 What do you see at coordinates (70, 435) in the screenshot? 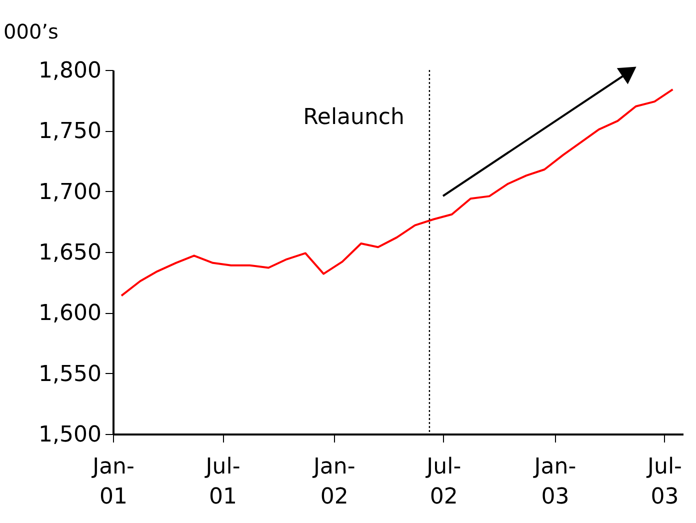
I see `y-tick-label: 1,500` at bounding box center [70, 435].